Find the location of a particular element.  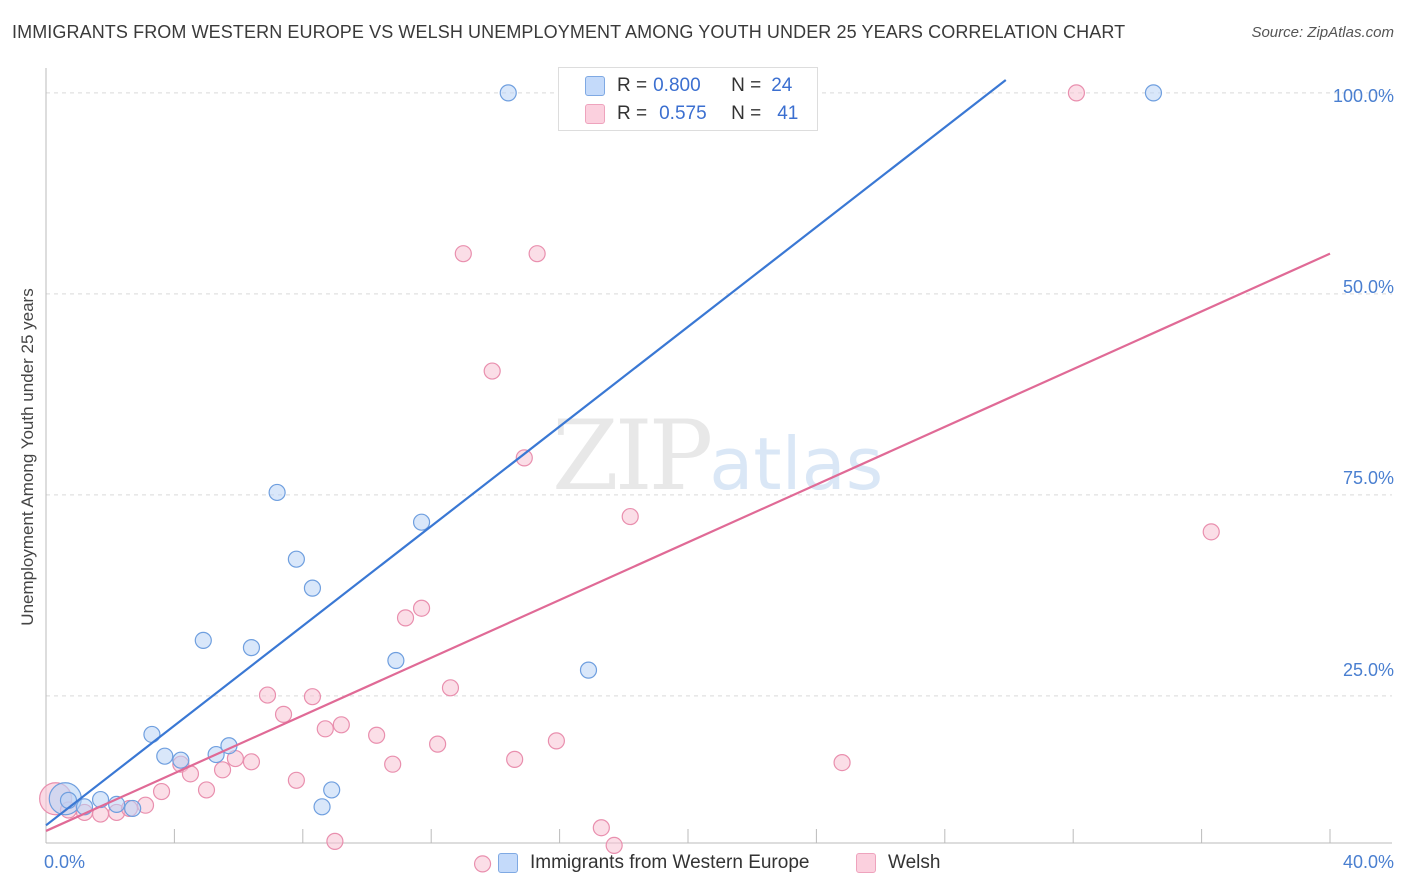

legend-row-welsh: R = 0.575 N = 41 is located at coordinates (691, 114).